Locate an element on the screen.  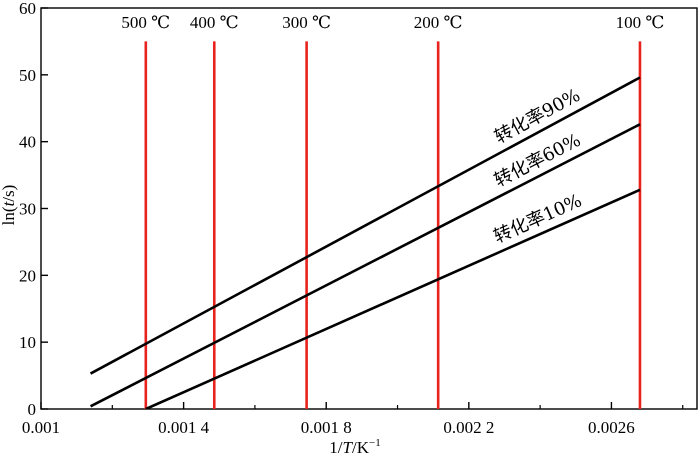
x-tick-label: 0.0026 is located at coordinates (611, 427).